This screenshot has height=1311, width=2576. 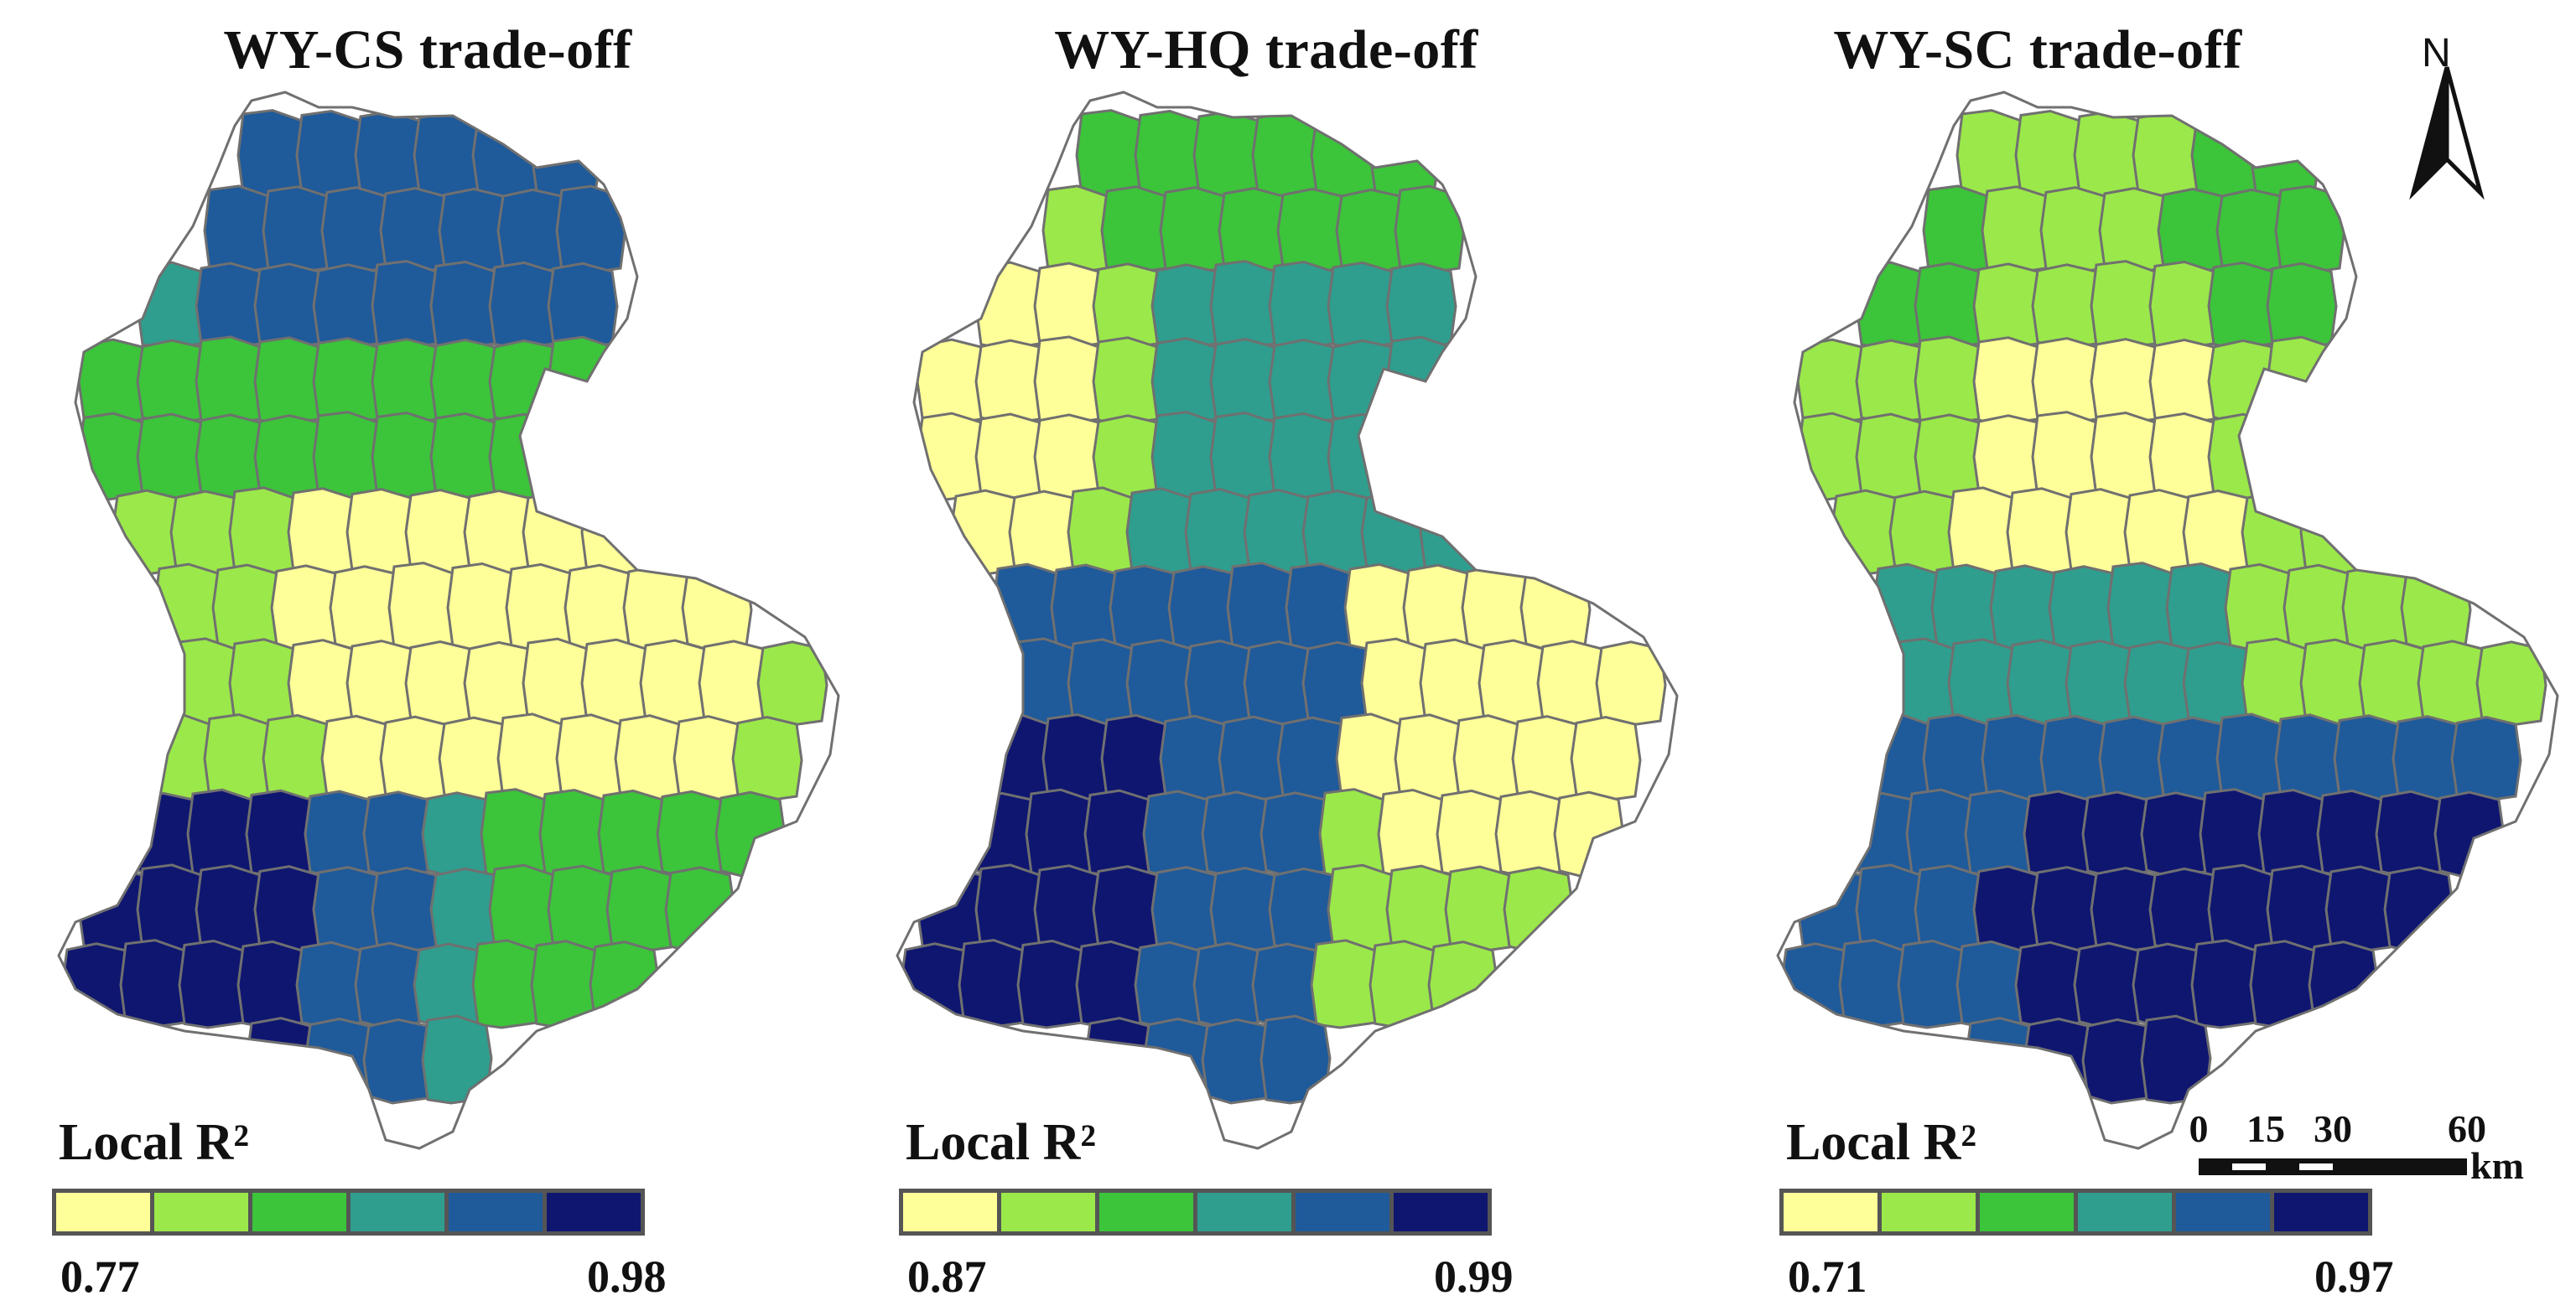 What do you see at coordinates (100, 1276) in the screenshot?
I see `legend-min-value: 0.77` at bounding box center [100, 1276].